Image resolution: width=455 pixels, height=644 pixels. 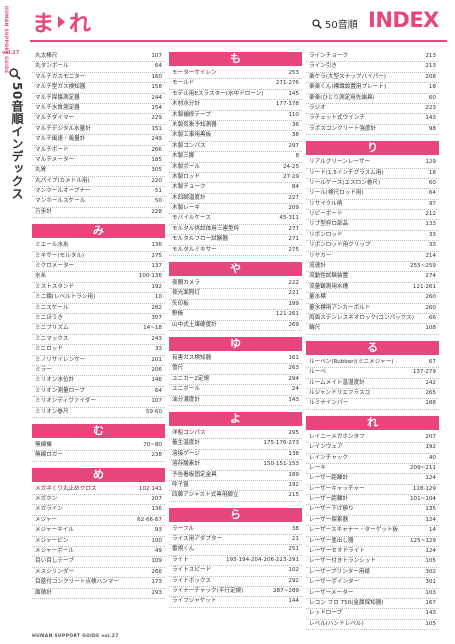 I want to click on entry-name: 量水標用アンカーボルト, so click(x=340, y=307).